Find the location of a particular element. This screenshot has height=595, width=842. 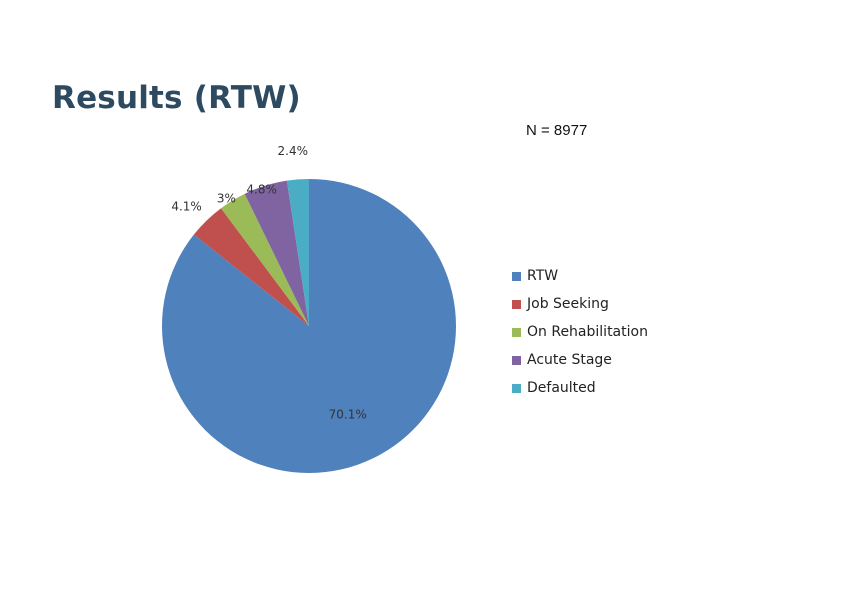

legend-item-job-seeking: Job Seeking is located at coordinates (580, 304).